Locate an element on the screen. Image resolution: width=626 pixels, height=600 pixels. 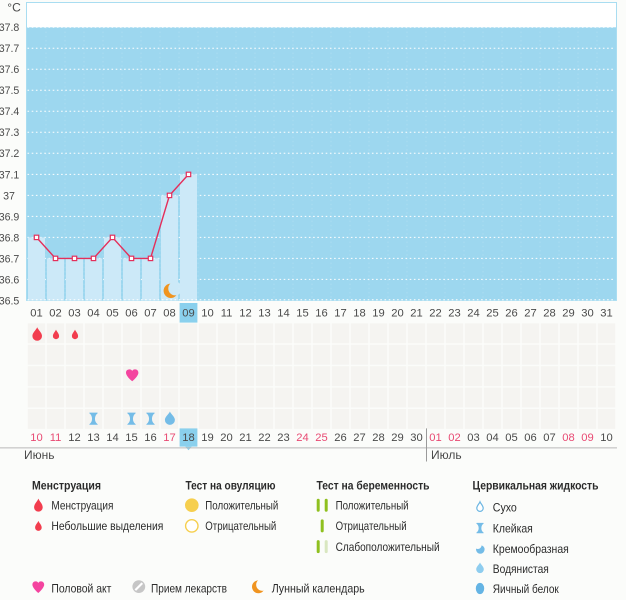
svg-text: 37.7 is located at coordinates (9, 49).